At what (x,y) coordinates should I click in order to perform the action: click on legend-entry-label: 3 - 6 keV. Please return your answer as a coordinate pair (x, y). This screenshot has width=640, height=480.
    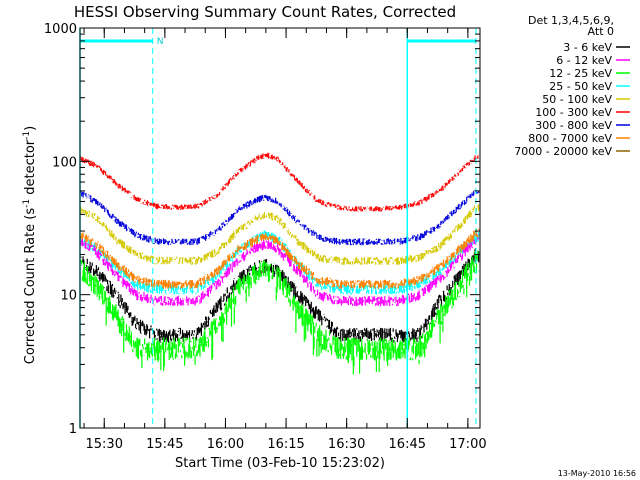
    Looking at the image, I should click on (587, 47).